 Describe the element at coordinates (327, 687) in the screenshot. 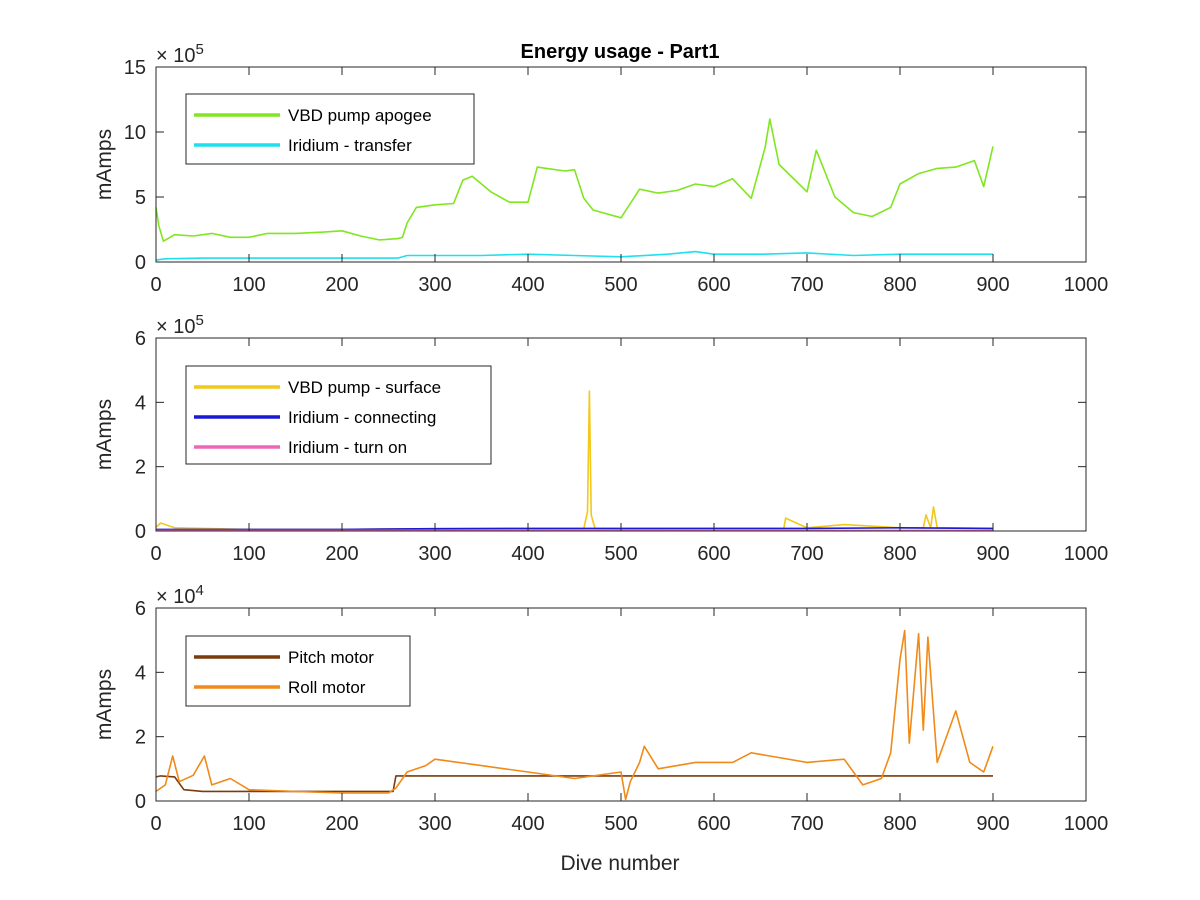

I see `legend-label: Roll motor` at that location.